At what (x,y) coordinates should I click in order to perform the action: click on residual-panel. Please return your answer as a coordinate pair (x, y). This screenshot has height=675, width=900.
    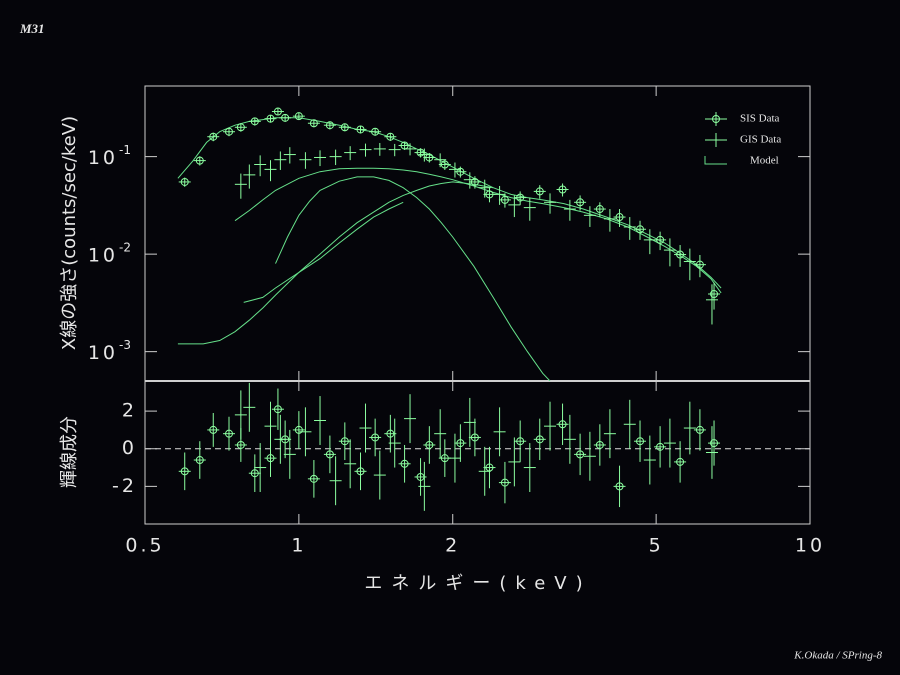
    Looking at the image, I should click on (477, 446).